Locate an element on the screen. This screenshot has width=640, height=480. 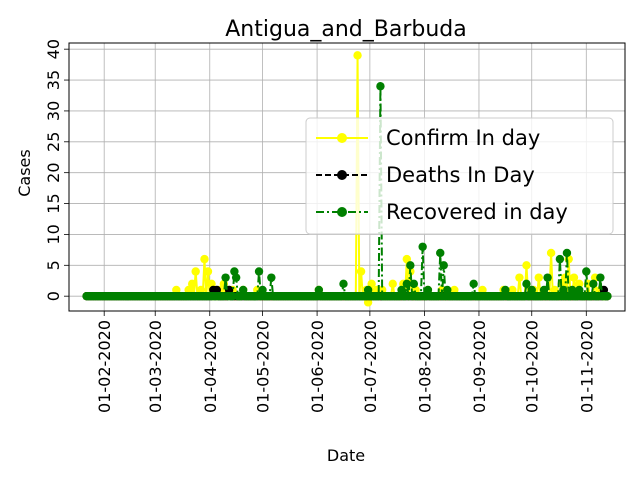
x-tick-label: 01-08-2020 is located at coordinates (424, 366).